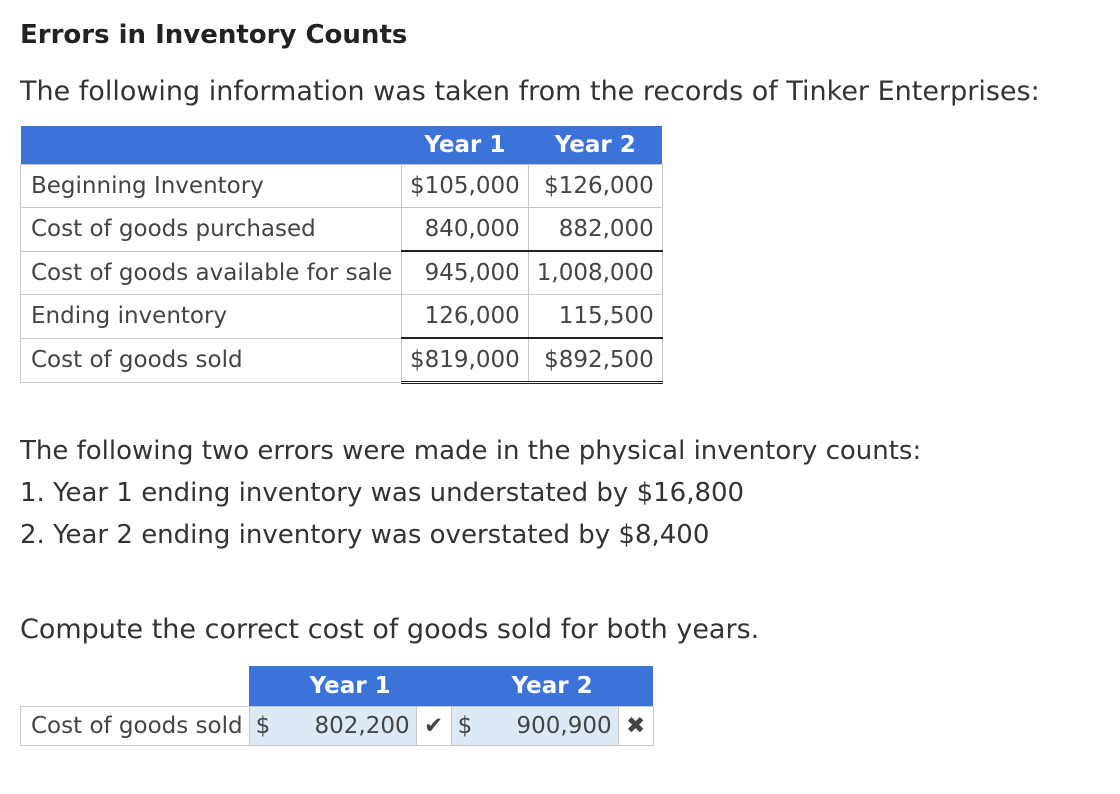  What do you see at coordinates (595, 145) in the screenshot?
I see `header-year-2: Year 2` at bounding box center [595, 145].